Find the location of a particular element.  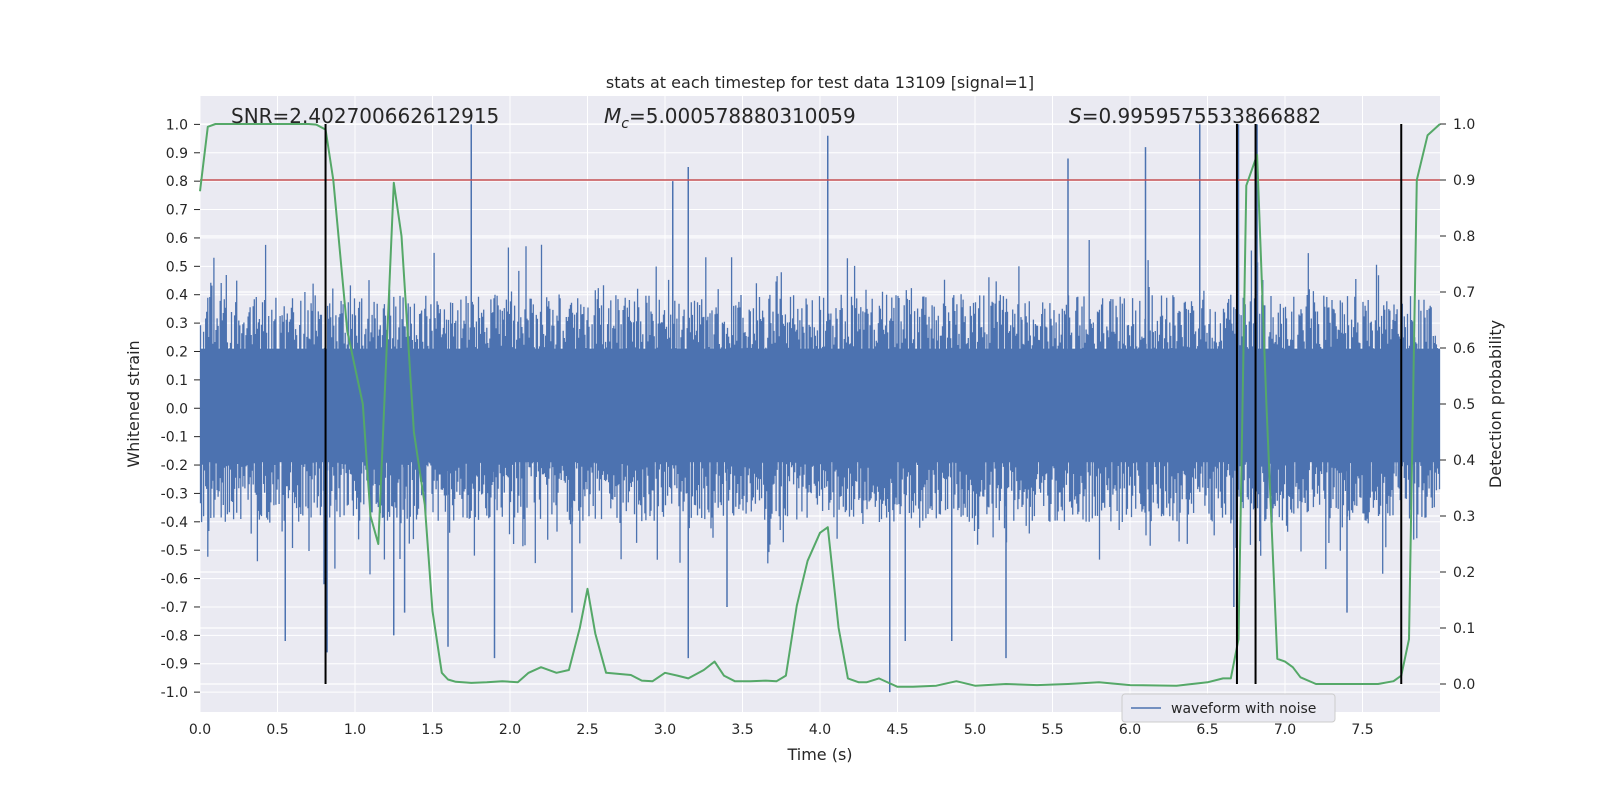

y-right-tick-label: 0.4 is located at coordinates (1464, 461).